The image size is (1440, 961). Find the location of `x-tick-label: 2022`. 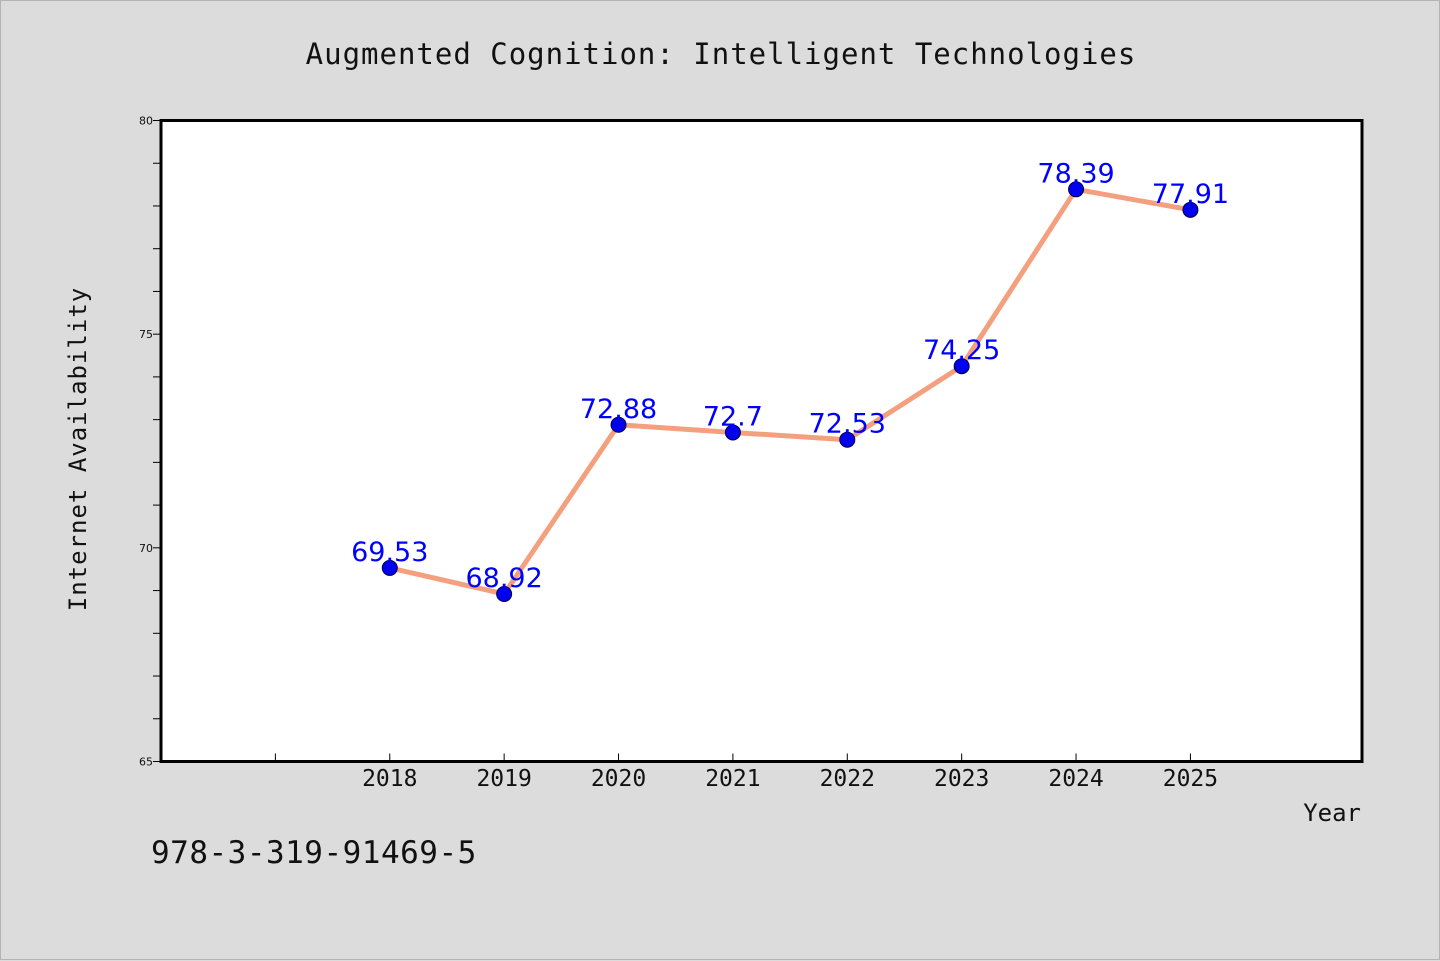

x-tick-label: 2022 is located at coordinates (847, 779).